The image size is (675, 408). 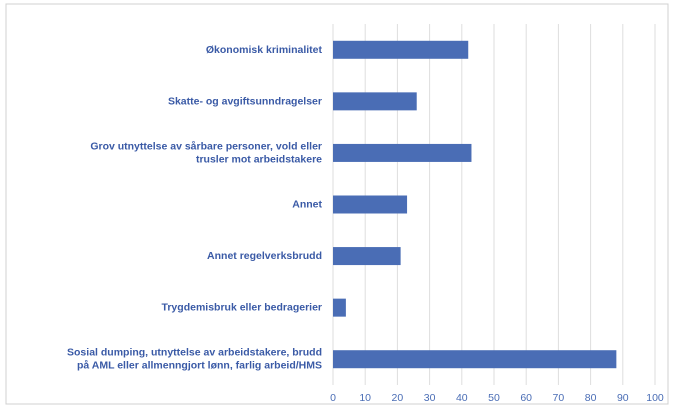 I want to click on category-label: Annet, so click(x=307, y=204).